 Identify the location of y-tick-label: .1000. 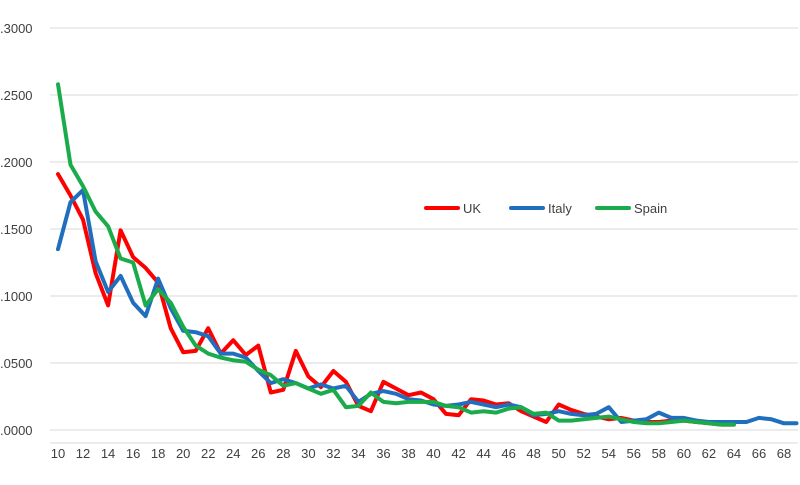
(16, 296).